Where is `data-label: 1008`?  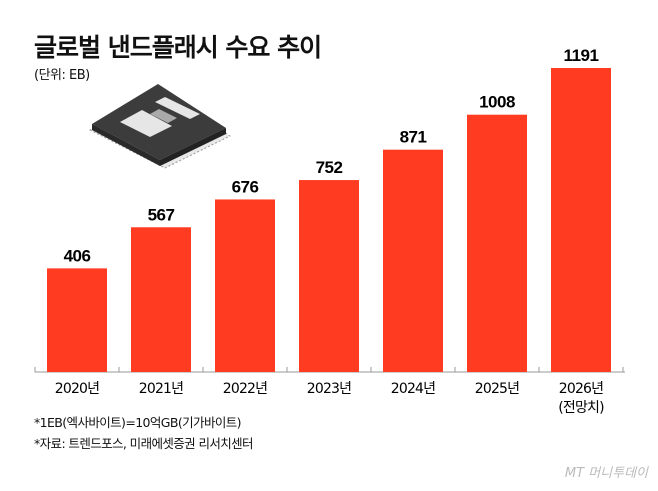
data-label: 1008 is located at coordinates (497, 102).